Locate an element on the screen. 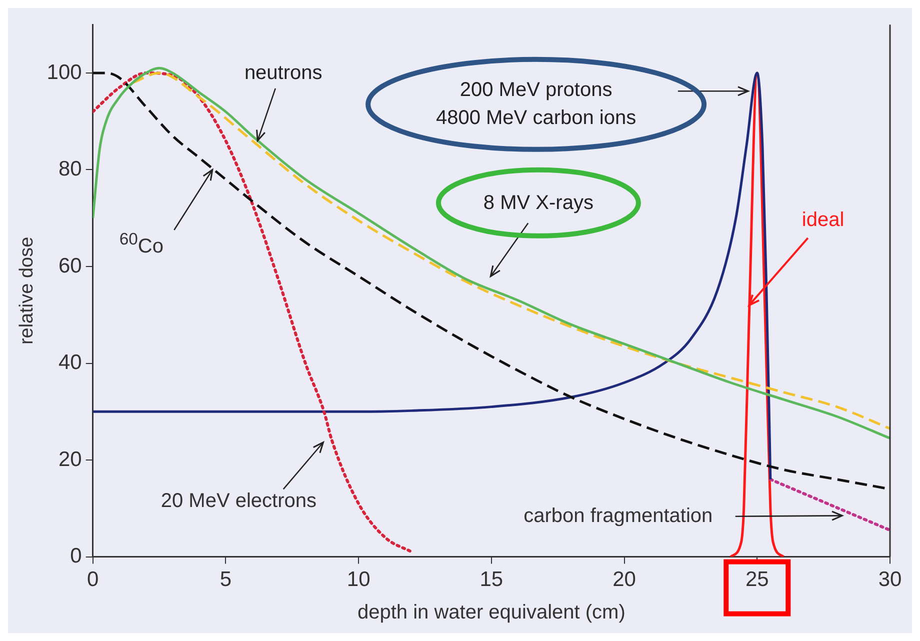 Image resolution: width=920 pixels, height=641 pixels. x-tick-label: 15 is located at coordinates (492, 580).